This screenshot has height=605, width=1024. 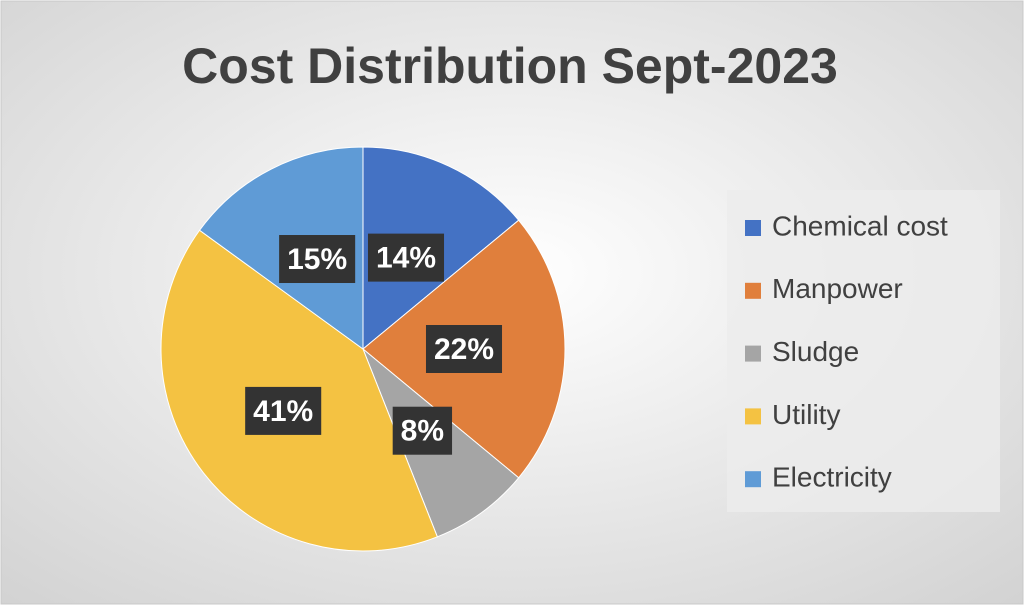 I want to click on legend-box, so click(x=863, y=351).